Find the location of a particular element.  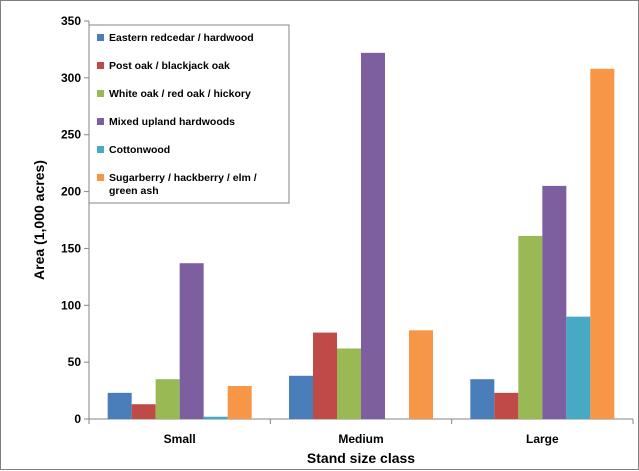

y-tick-label: 200 is located at coordinates (71, 192).